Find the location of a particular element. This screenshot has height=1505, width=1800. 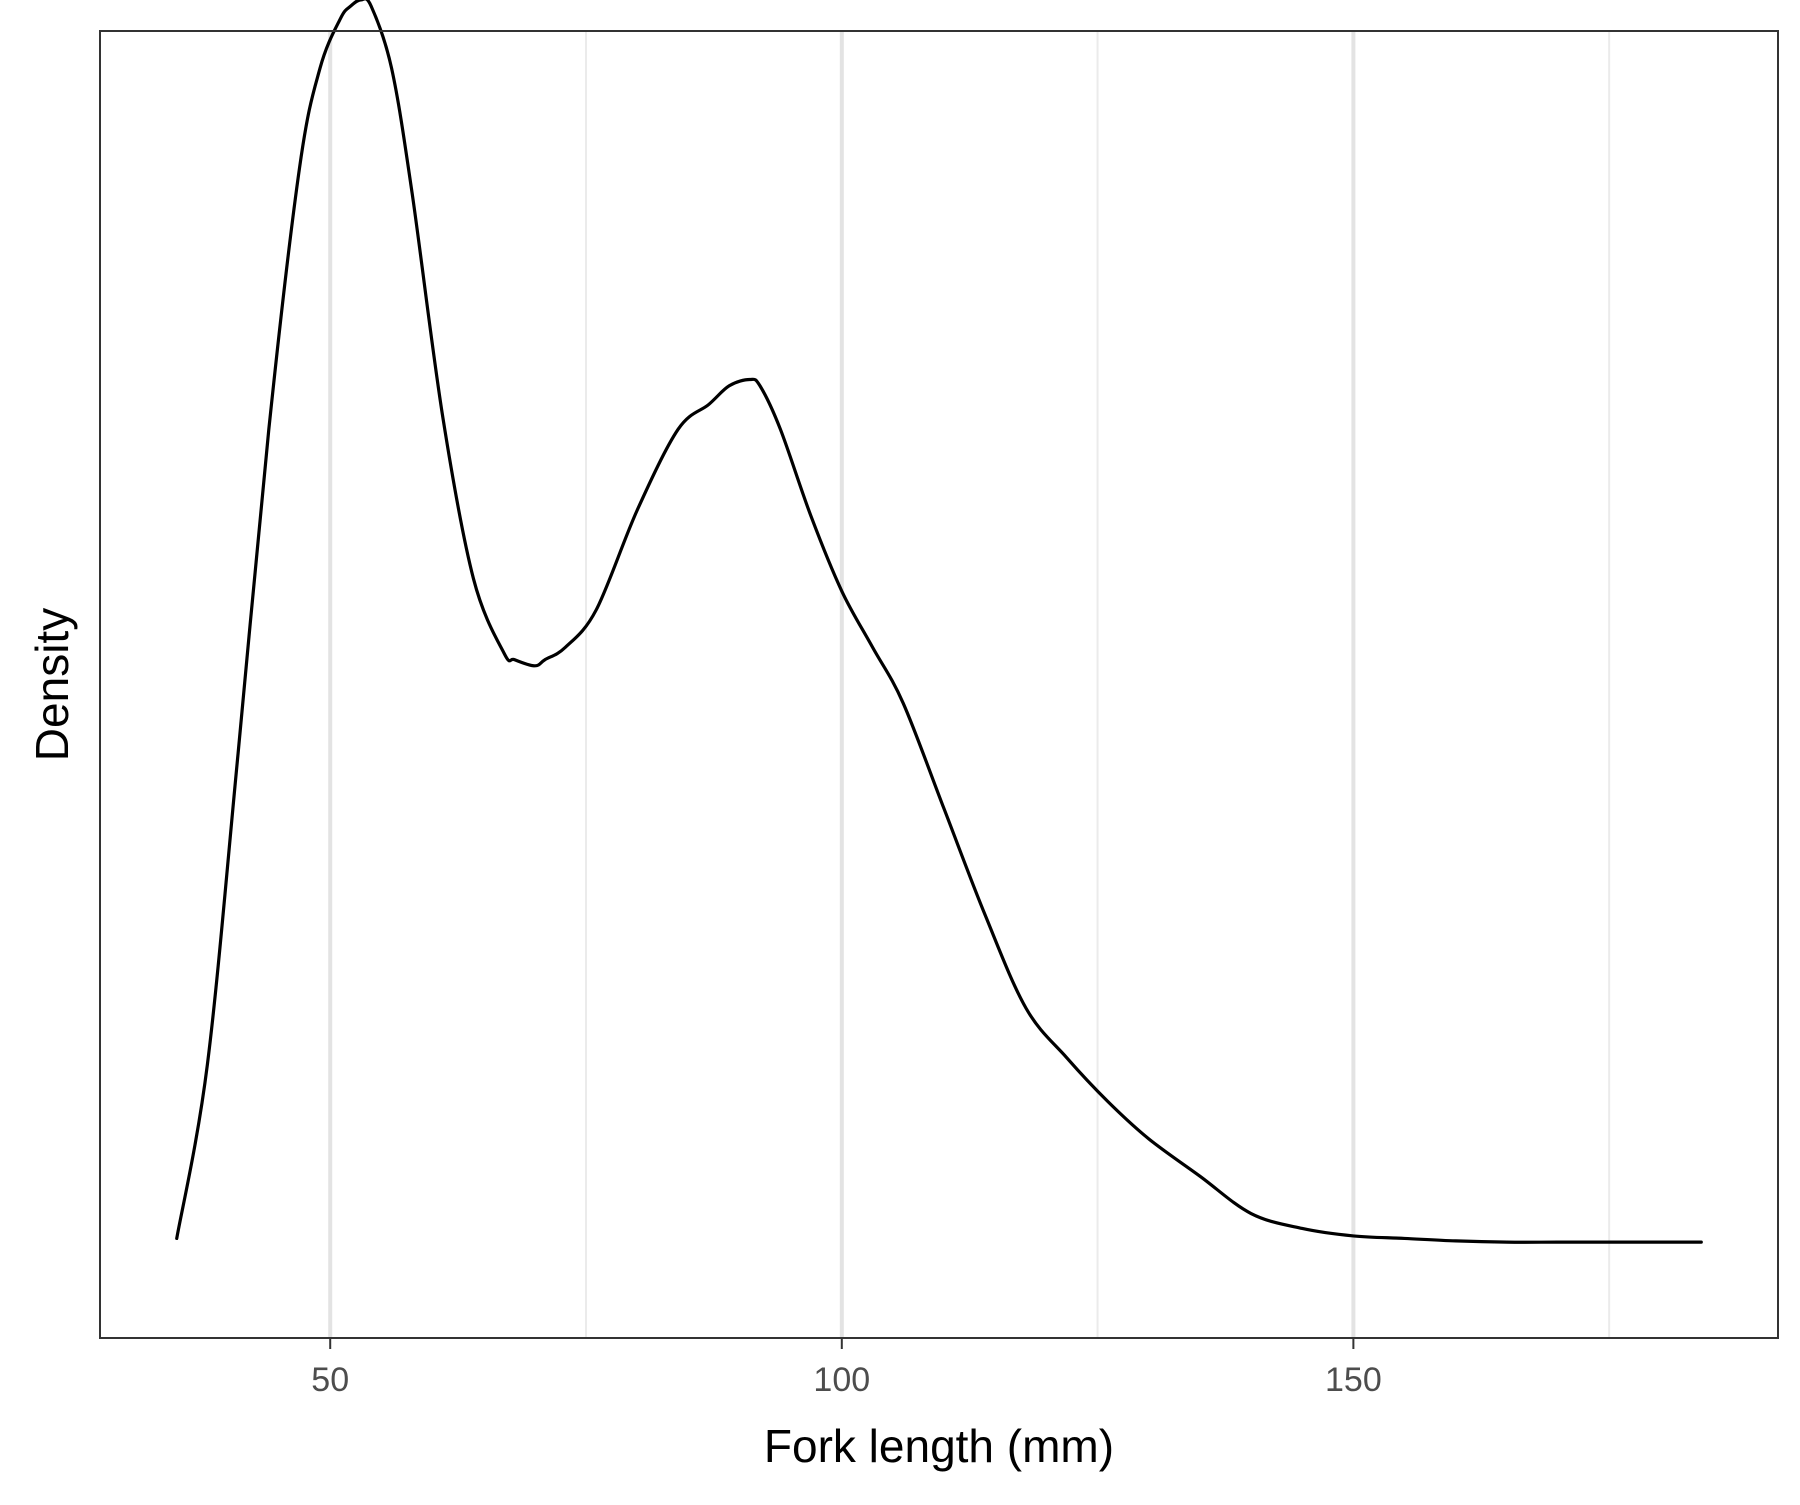

x-tick-label-0: 50 is located at coordinates (330, 1380).